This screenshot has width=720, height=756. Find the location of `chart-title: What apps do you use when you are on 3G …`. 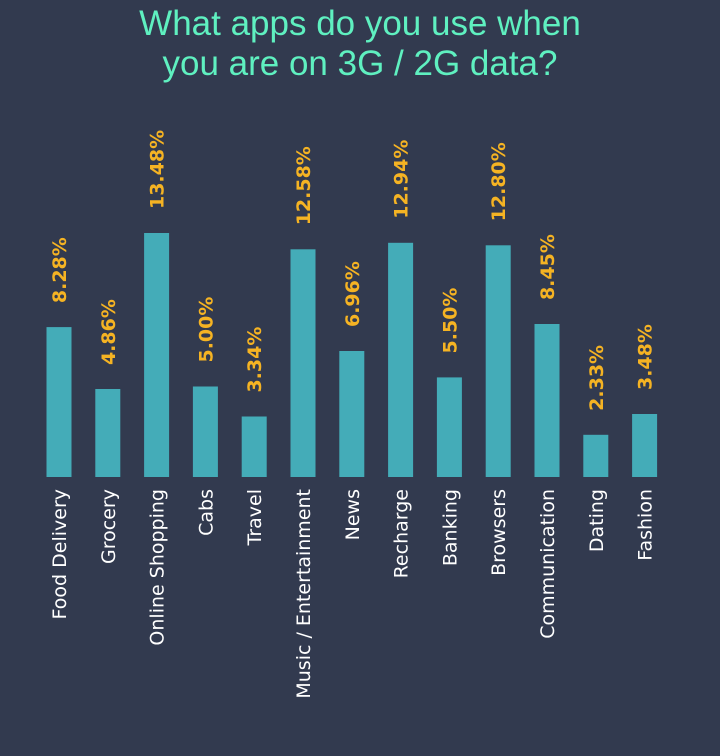

chart-title: What apps do you use when you are on 3G … is located at coordinates (360, 44).